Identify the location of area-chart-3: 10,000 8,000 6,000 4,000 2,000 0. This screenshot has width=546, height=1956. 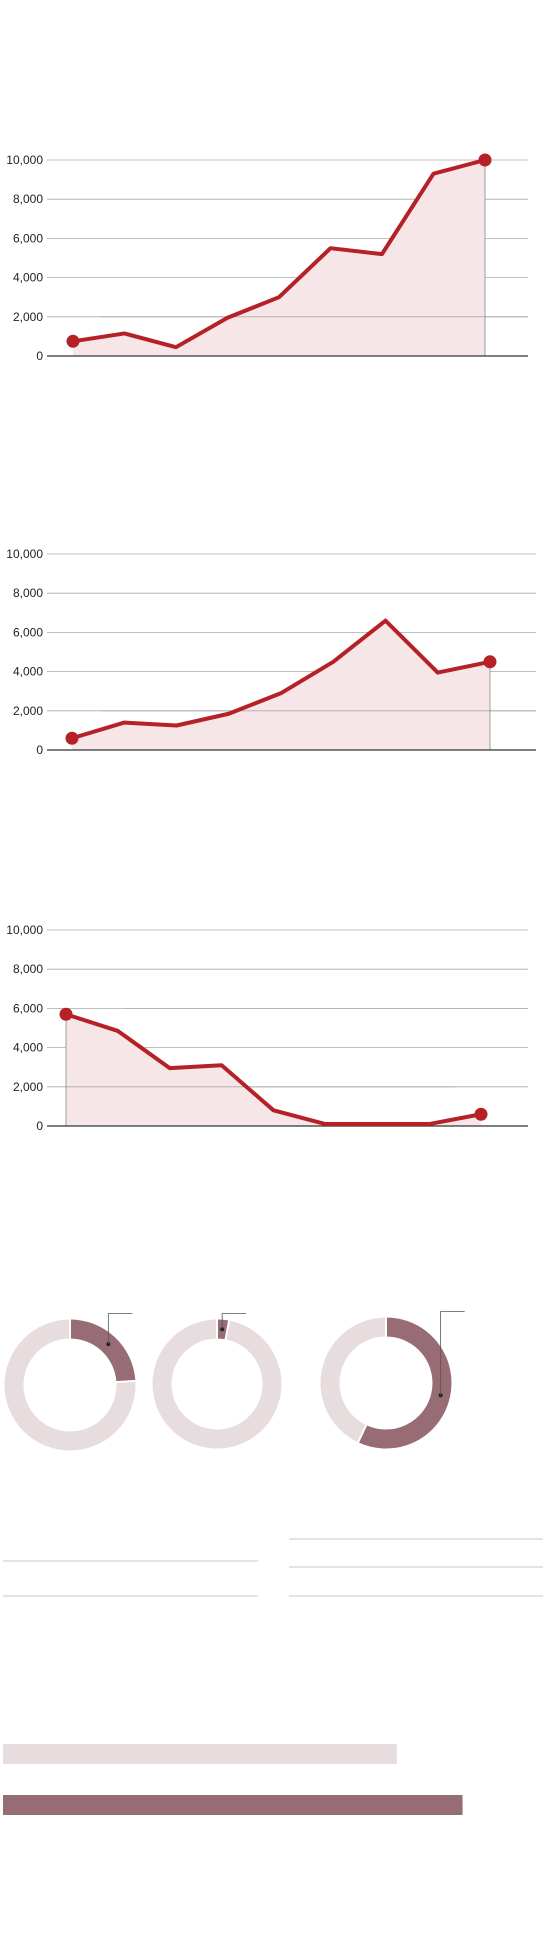
(267, 1028).